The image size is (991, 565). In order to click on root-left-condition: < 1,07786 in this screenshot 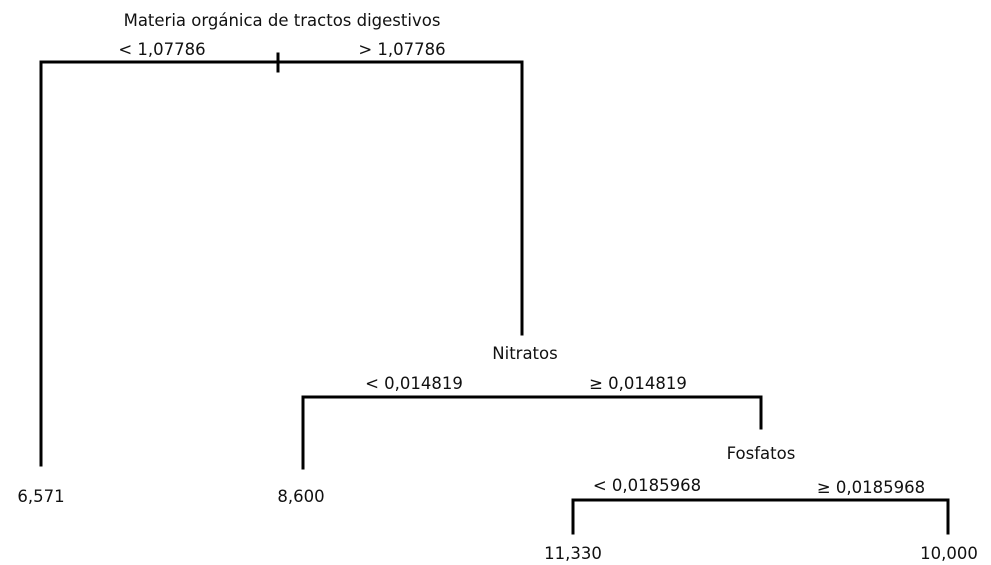, I will do `click(161, 49)`.